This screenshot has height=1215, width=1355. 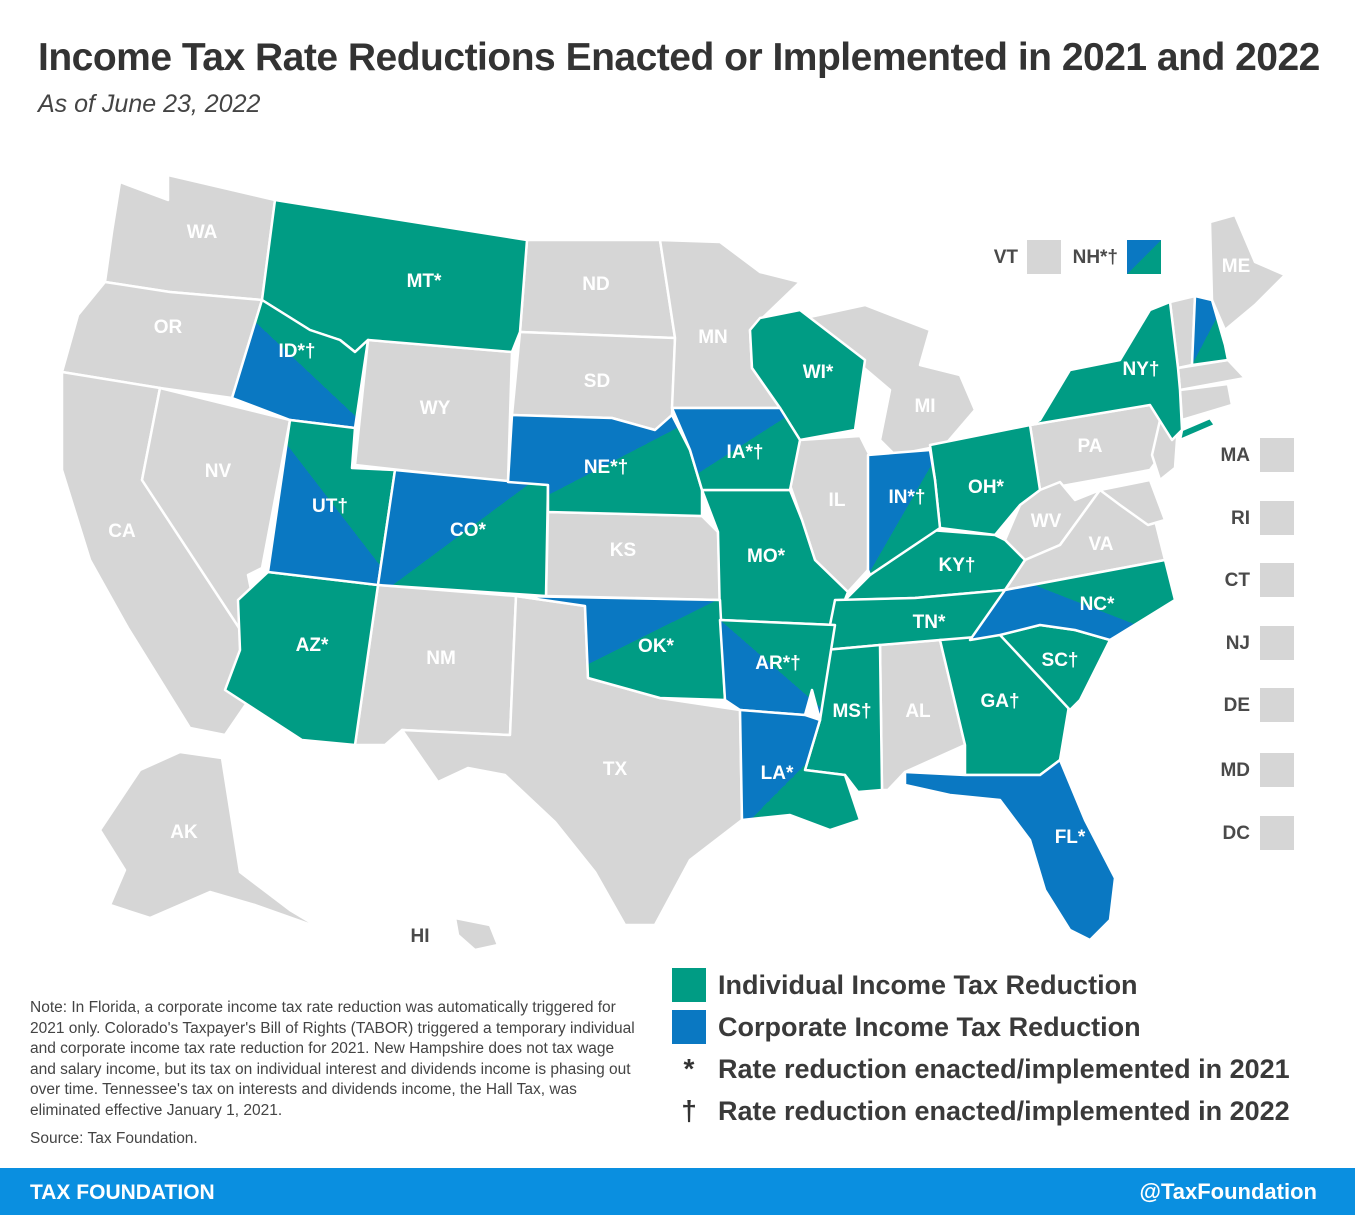 What do you see at coordinates (122, 531) in the screenshot?
I see `label-CA: CA` at bounding box center [122, 531].